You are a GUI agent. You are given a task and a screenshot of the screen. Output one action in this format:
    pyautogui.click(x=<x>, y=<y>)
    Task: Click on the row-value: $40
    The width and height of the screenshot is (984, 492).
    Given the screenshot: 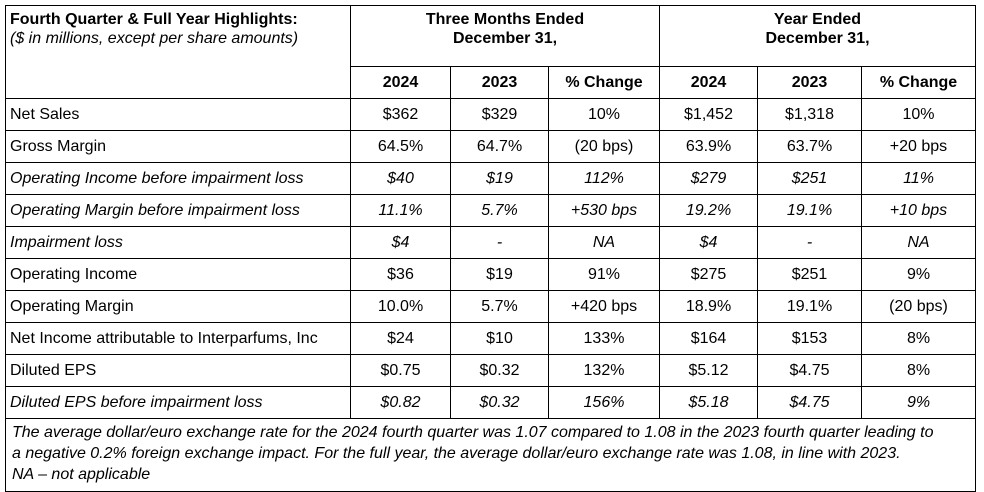 What is the action you would take?
    pyautogui.click(x=400, y=178)
    